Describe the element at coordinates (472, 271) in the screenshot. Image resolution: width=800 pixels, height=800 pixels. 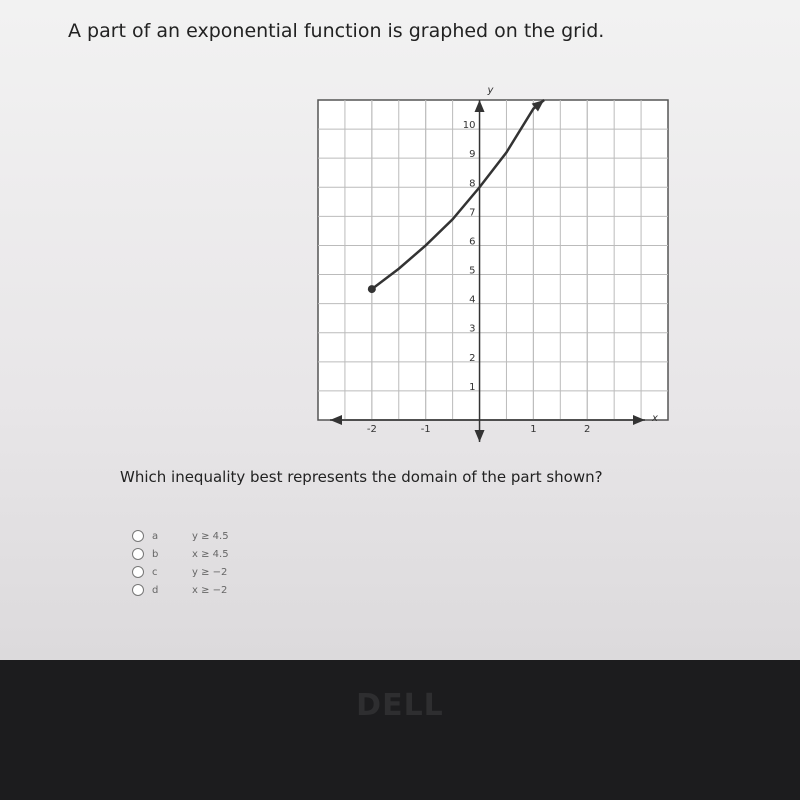
I see `y-tick-label: 5` at that location.